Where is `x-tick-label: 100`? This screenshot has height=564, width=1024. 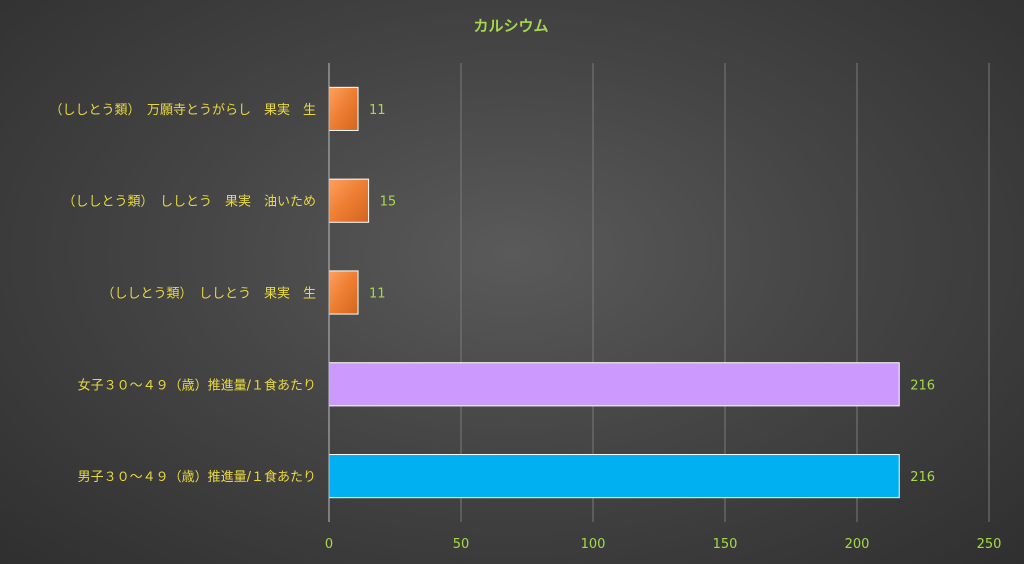
x-tick-label: 100 is located at coordinates (593, 544).